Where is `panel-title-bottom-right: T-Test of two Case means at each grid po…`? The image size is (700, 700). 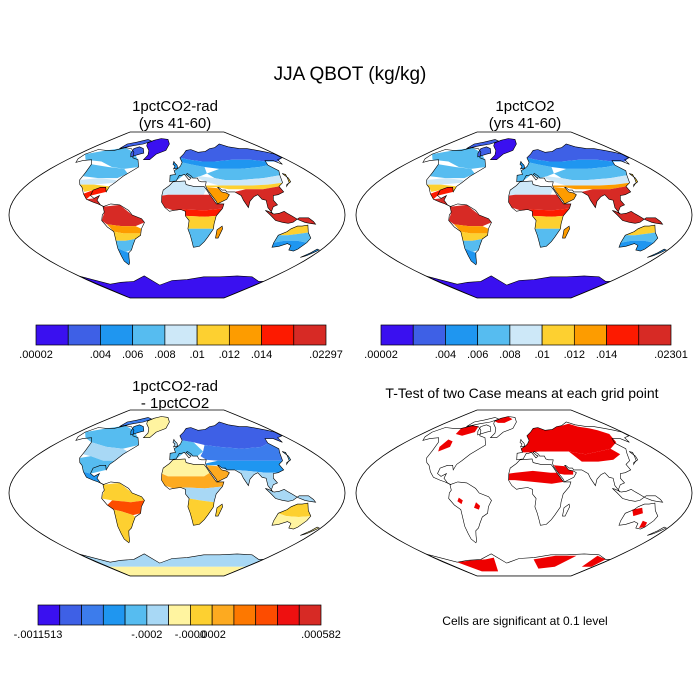
panel-title-bottom-right: T-Test of two Case means at each grid po… is located at coordinates (522, 393).